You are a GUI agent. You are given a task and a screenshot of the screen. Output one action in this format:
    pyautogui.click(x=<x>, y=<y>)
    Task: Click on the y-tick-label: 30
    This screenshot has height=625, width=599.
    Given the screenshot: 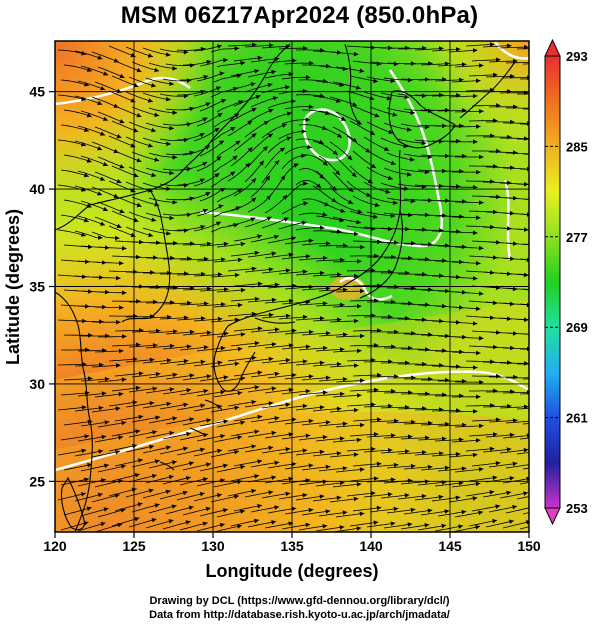 What is the action you would take?
    pyautogui.click(x=37, y=384)
    